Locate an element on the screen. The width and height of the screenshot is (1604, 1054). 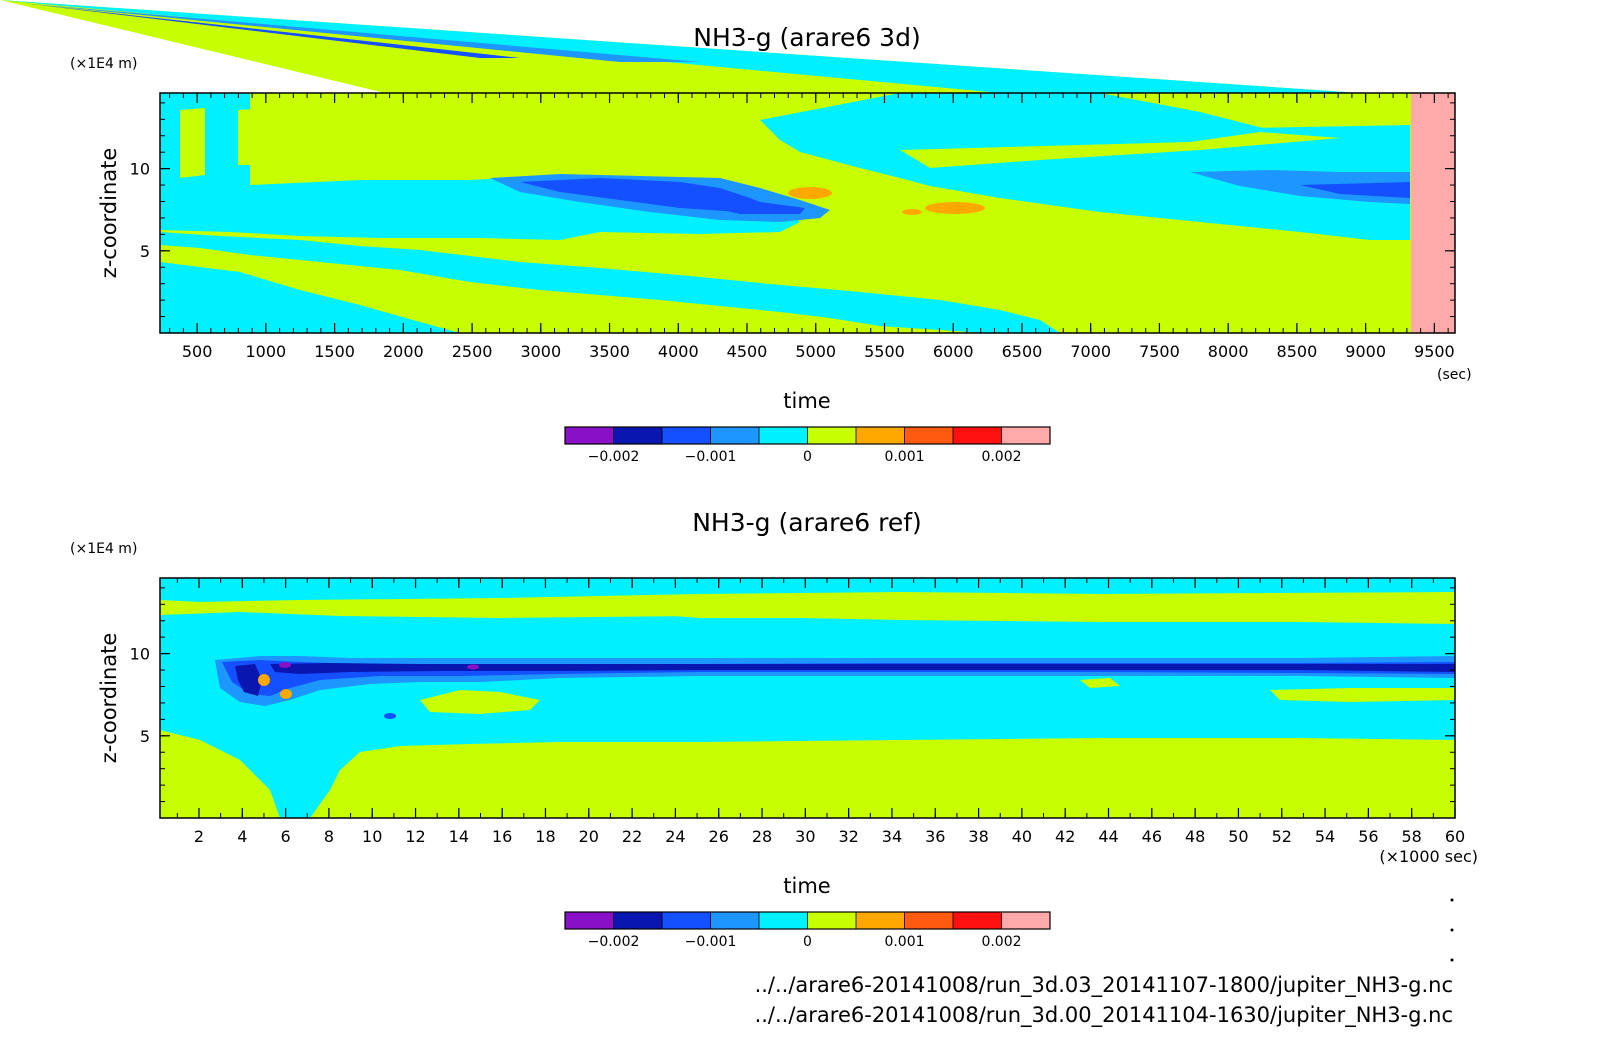
x-tick-label: 22 is located at coordinates (632, 836).